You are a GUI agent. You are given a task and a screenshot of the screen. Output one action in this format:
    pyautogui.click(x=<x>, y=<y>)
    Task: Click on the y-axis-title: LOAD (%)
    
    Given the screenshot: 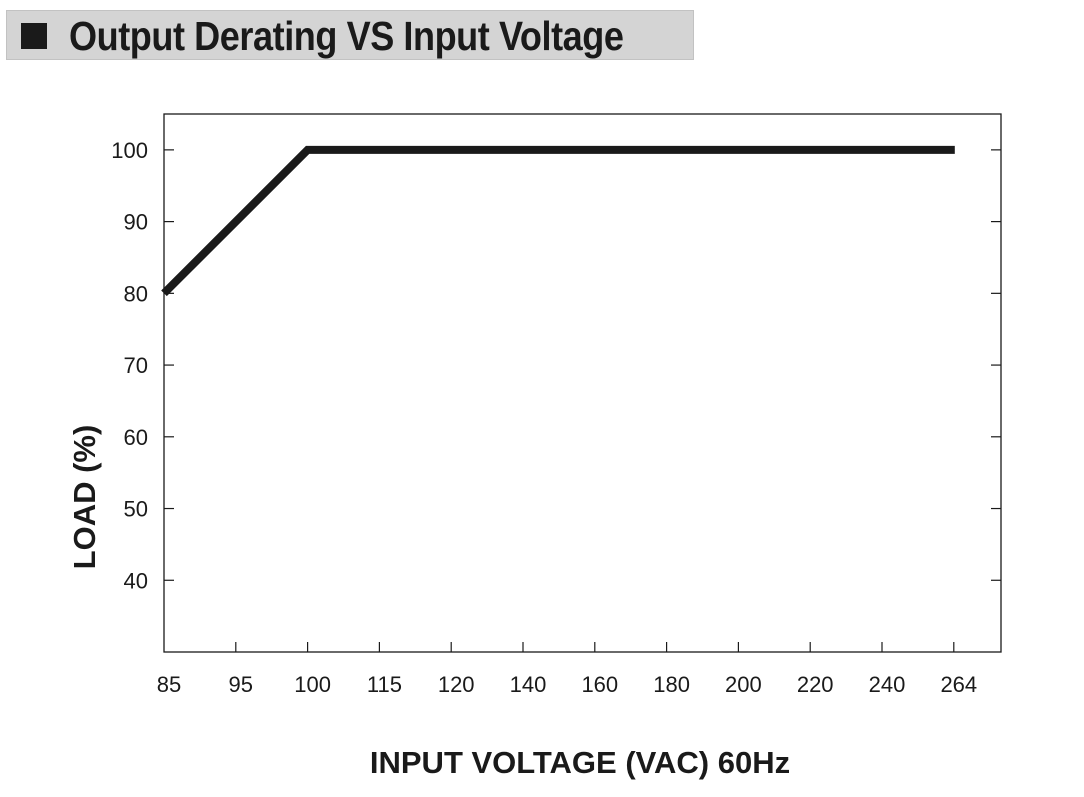 What is the action you would take?
    pyautogui.click(x=84, y=497)
    